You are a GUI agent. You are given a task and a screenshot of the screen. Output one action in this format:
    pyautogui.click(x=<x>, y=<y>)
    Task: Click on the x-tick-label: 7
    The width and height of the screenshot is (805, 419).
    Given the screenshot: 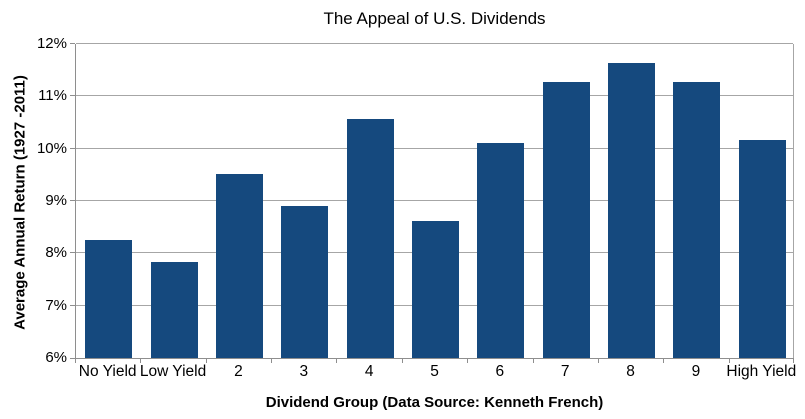 What is the action you would take?
    pyautogui.click(x=565, y=371)
    